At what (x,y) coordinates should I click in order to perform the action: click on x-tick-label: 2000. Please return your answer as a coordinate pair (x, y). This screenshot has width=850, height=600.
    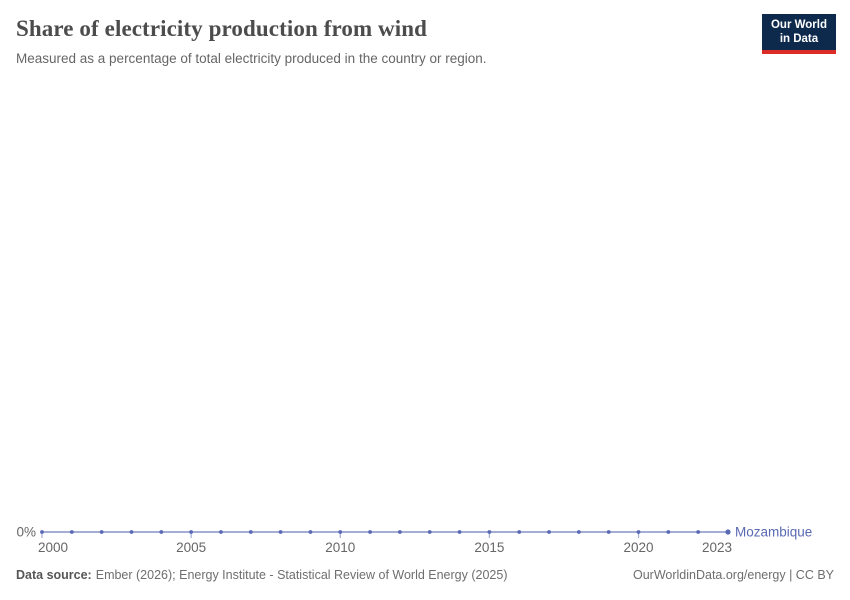
    Looking at the image, I should click on (53, 547).